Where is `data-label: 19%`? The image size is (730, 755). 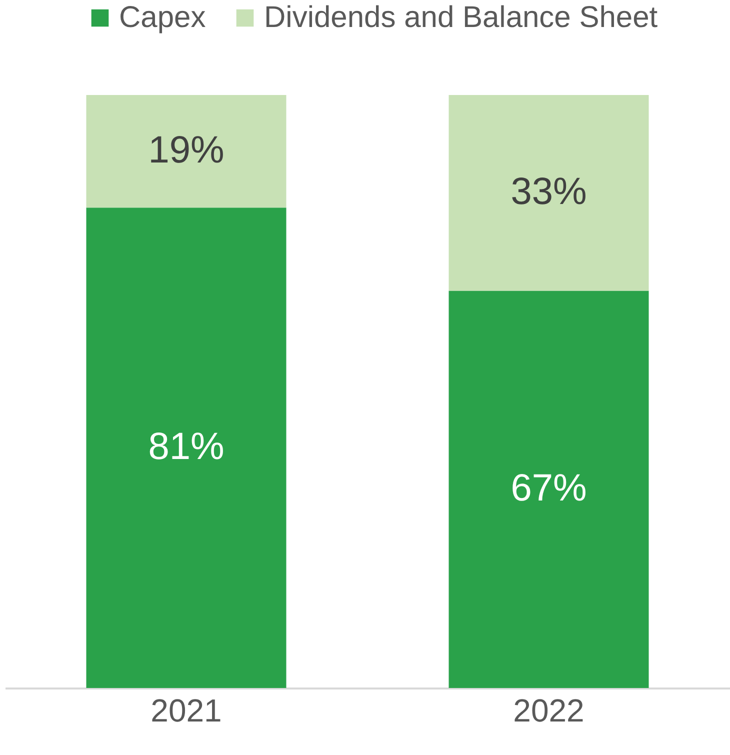 data-label: 19% is located at coordinates (186, 150).